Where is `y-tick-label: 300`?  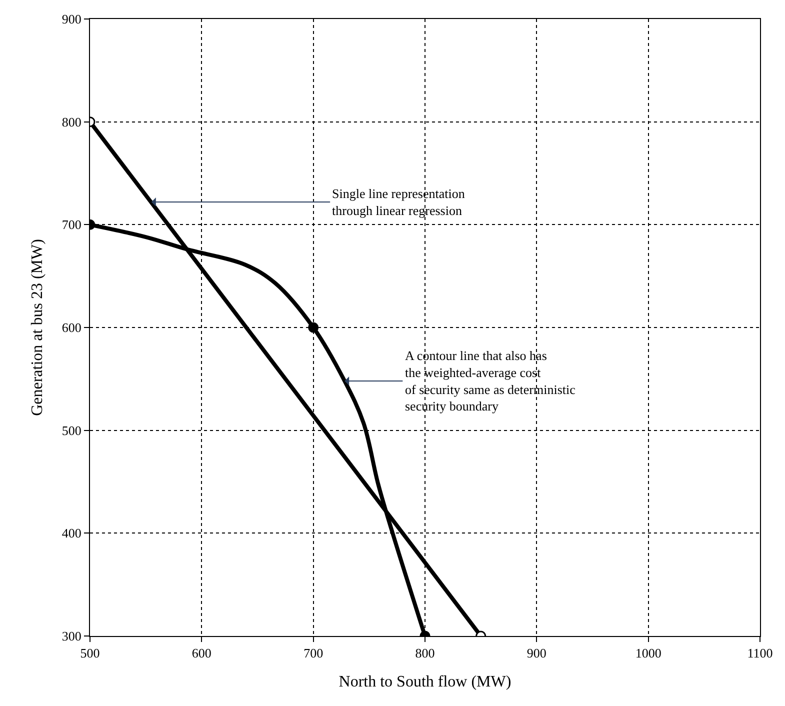
y-tick-label: 300 is located at coordinates (72, 636).